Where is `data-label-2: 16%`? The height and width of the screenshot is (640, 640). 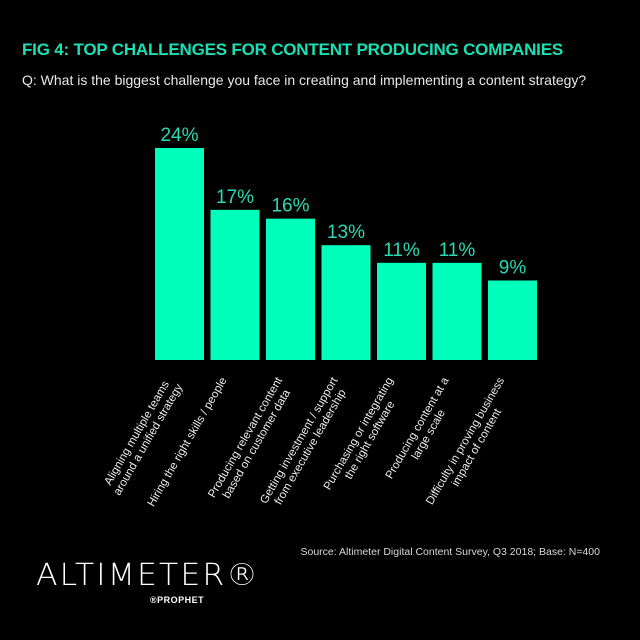 data-label-2: 16% is located at coordinates (290, 206).